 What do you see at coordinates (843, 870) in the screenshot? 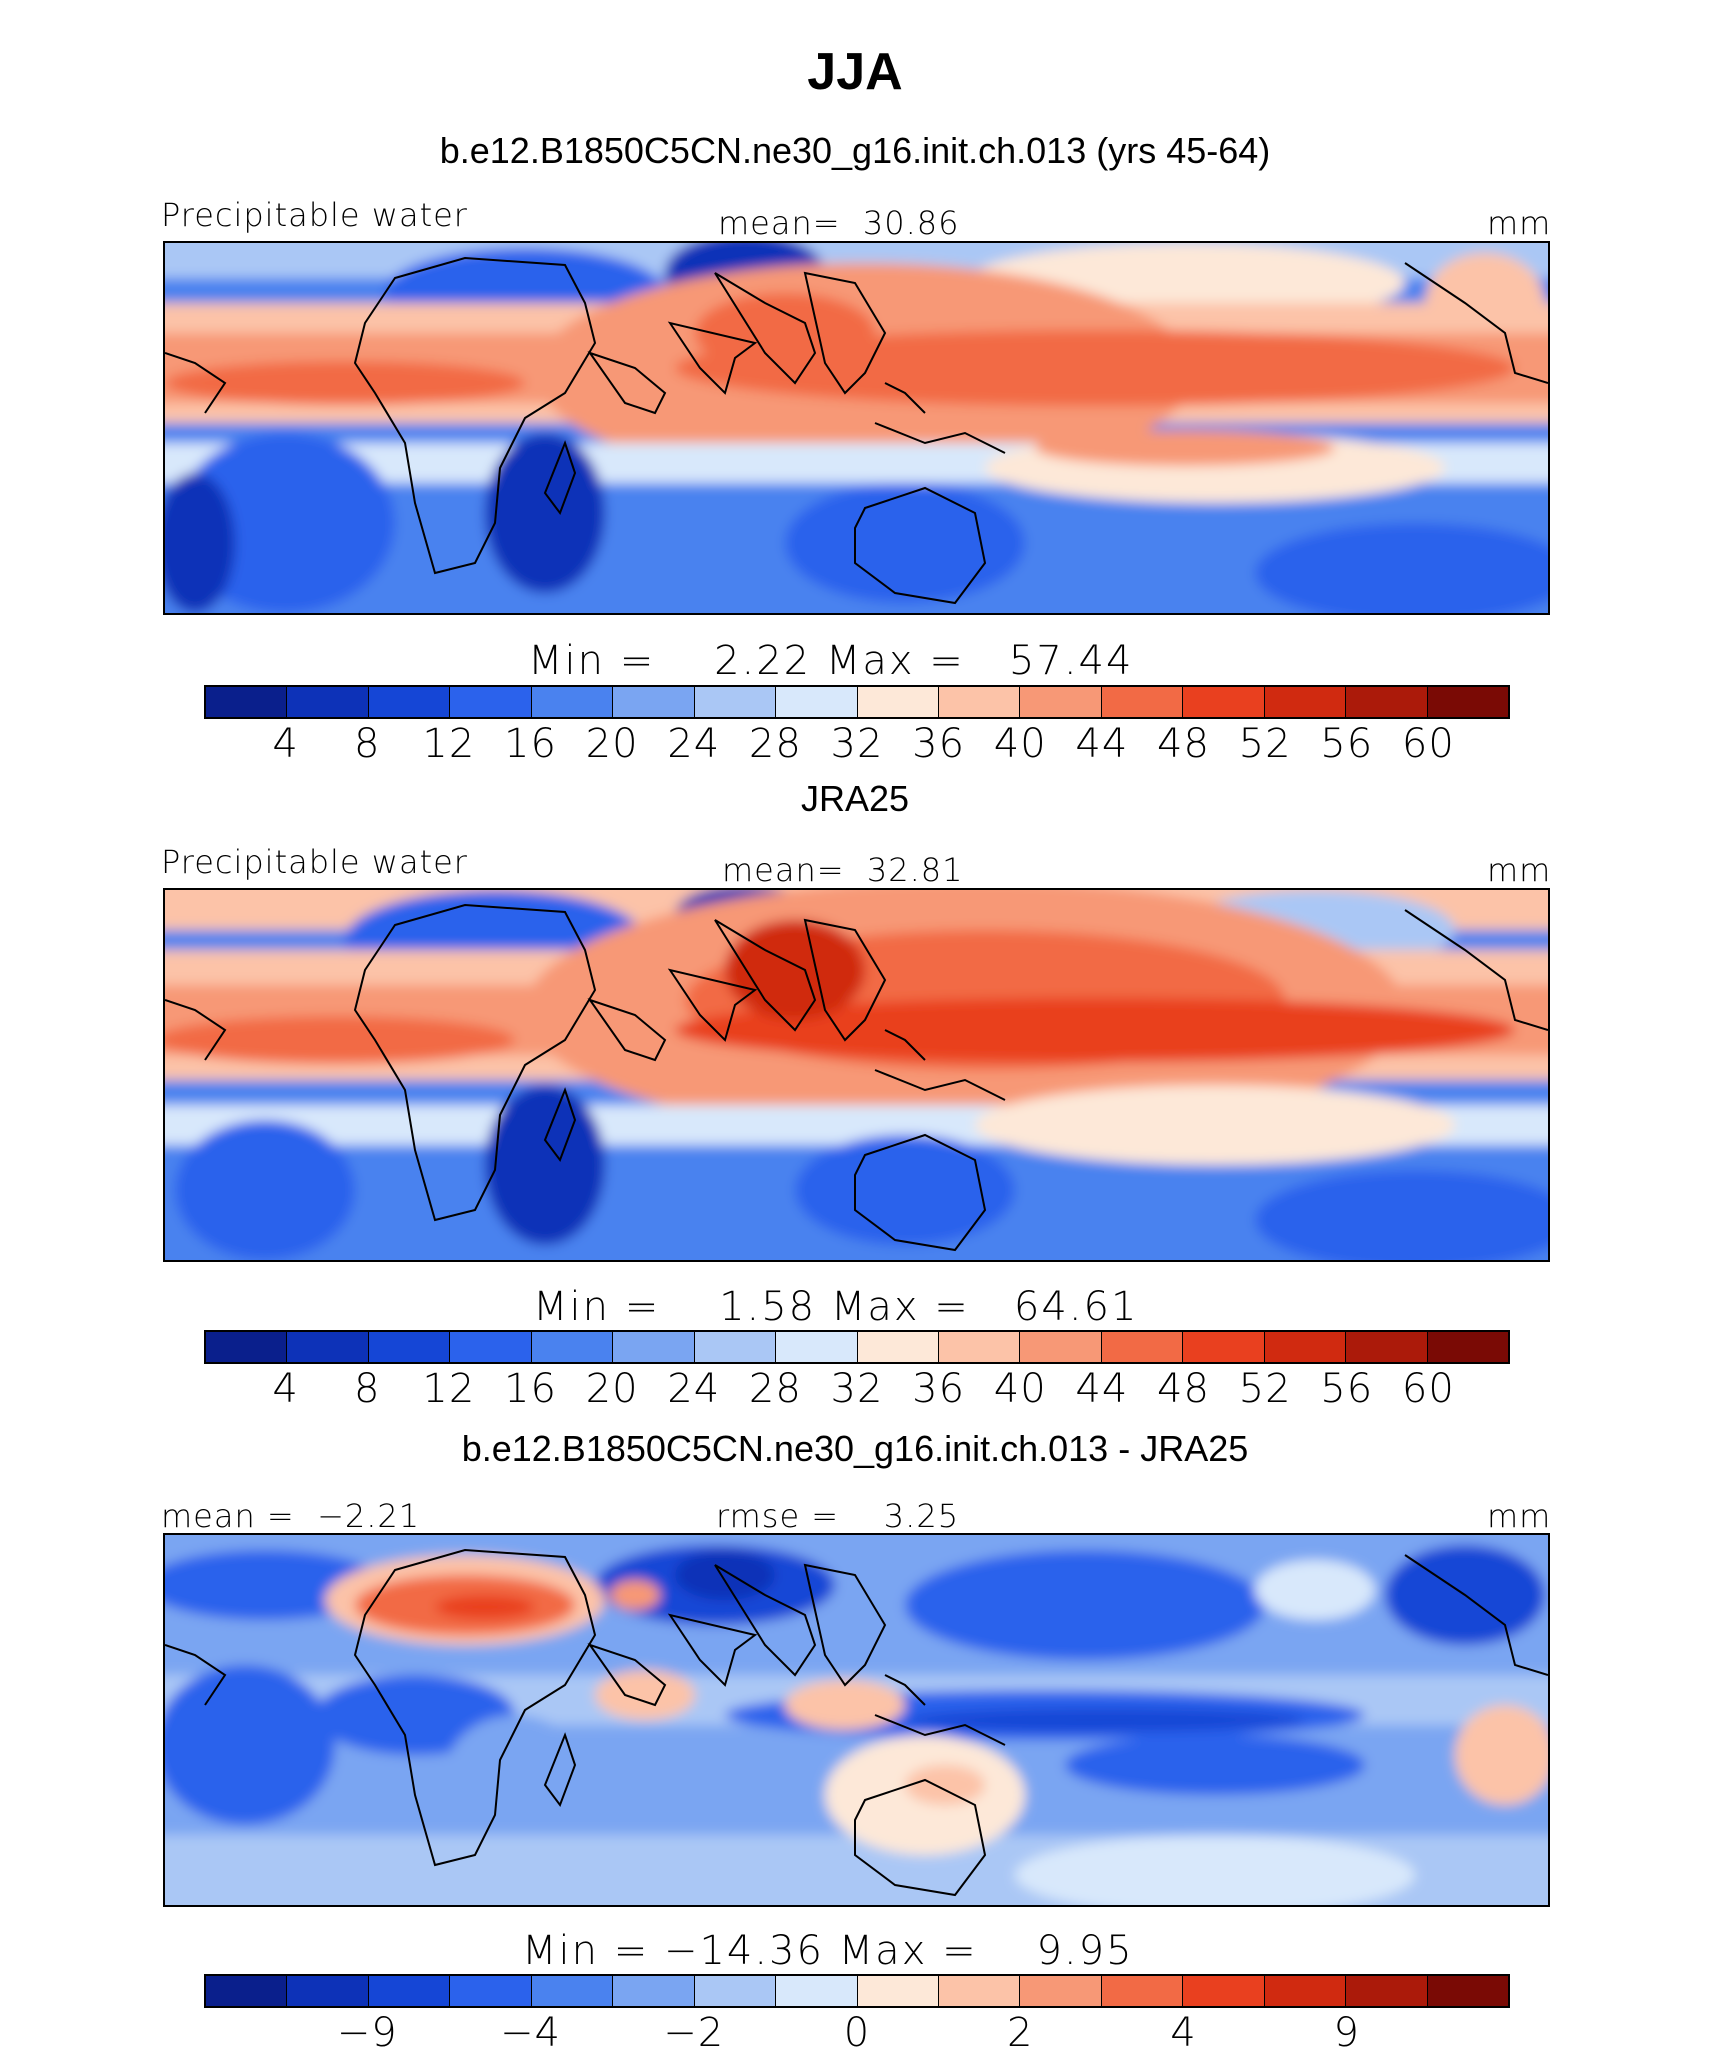
I see `panel-2-mean-label: mean= 32.81` at bounding box center [843, 870].